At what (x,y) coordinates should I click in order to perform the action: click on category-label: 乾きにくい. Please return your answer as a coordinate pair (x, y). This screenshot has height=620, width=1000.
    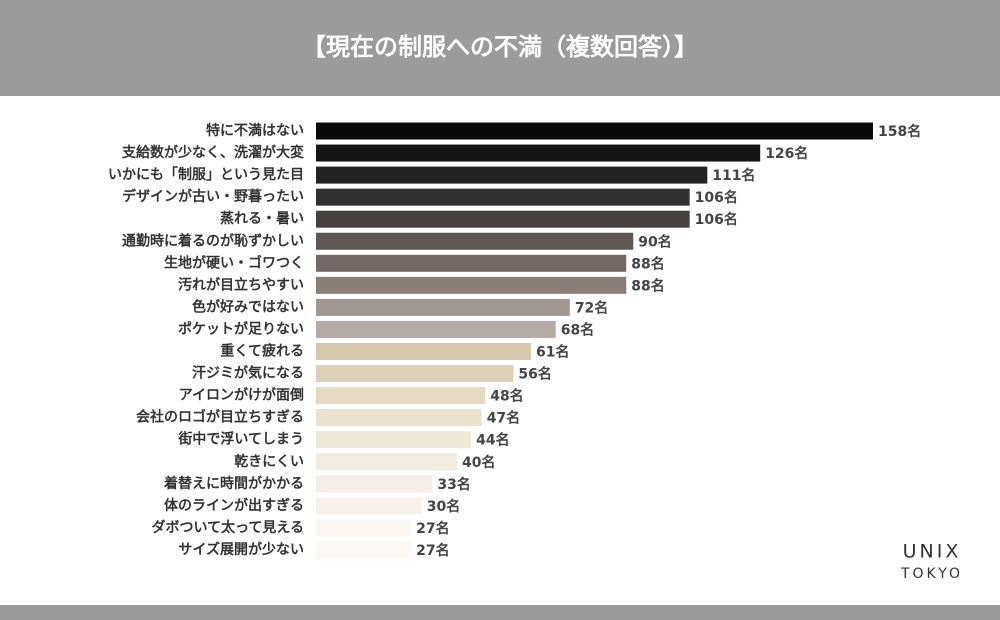
    Looking at the image, I should click on (269, 461).